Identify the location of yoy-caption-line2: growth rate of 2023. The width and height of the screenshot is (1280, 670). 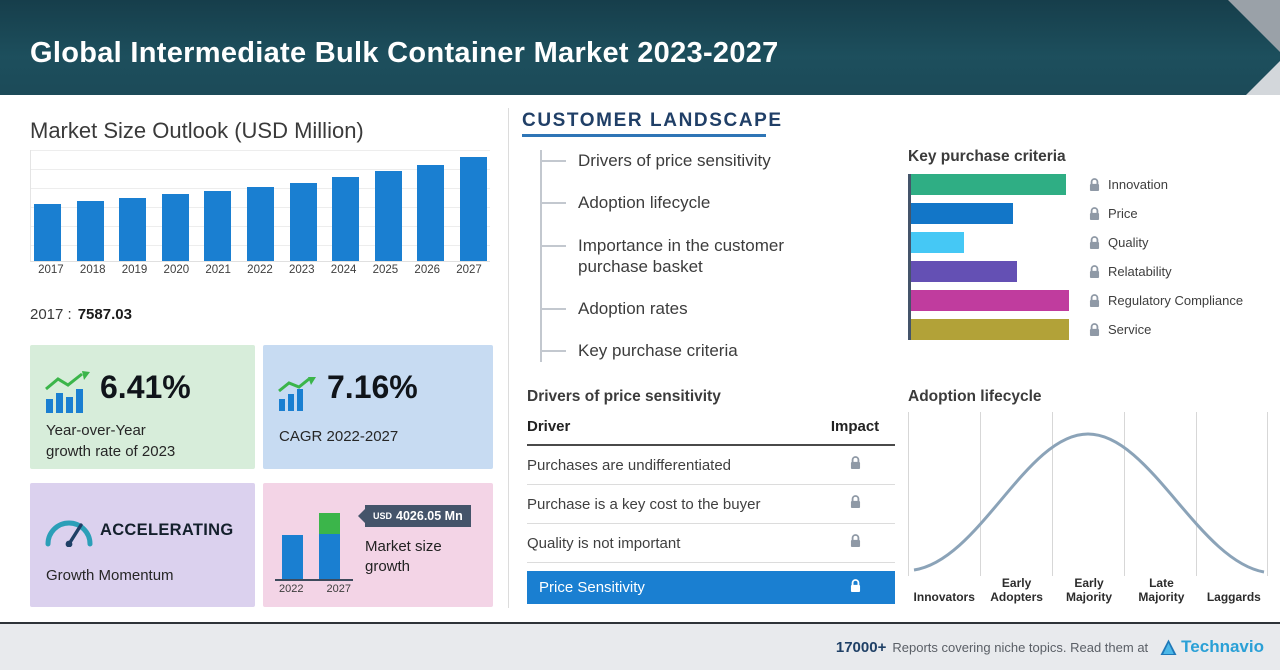
(111, 451).